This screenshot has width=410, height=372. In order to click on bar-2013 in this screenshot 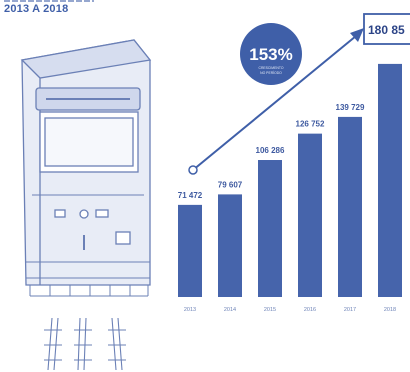, I will do `click(190, 250)`.